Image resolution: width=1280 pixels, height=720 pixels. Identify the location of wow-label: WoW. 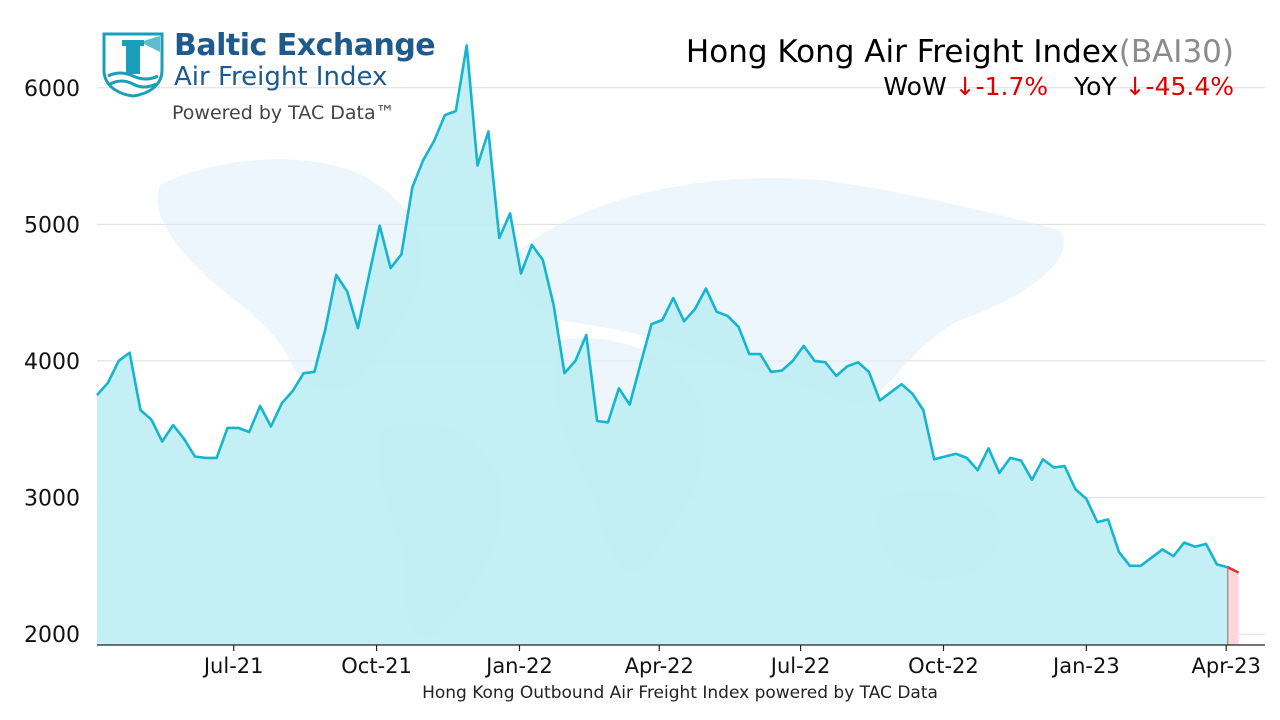
(915, 86).